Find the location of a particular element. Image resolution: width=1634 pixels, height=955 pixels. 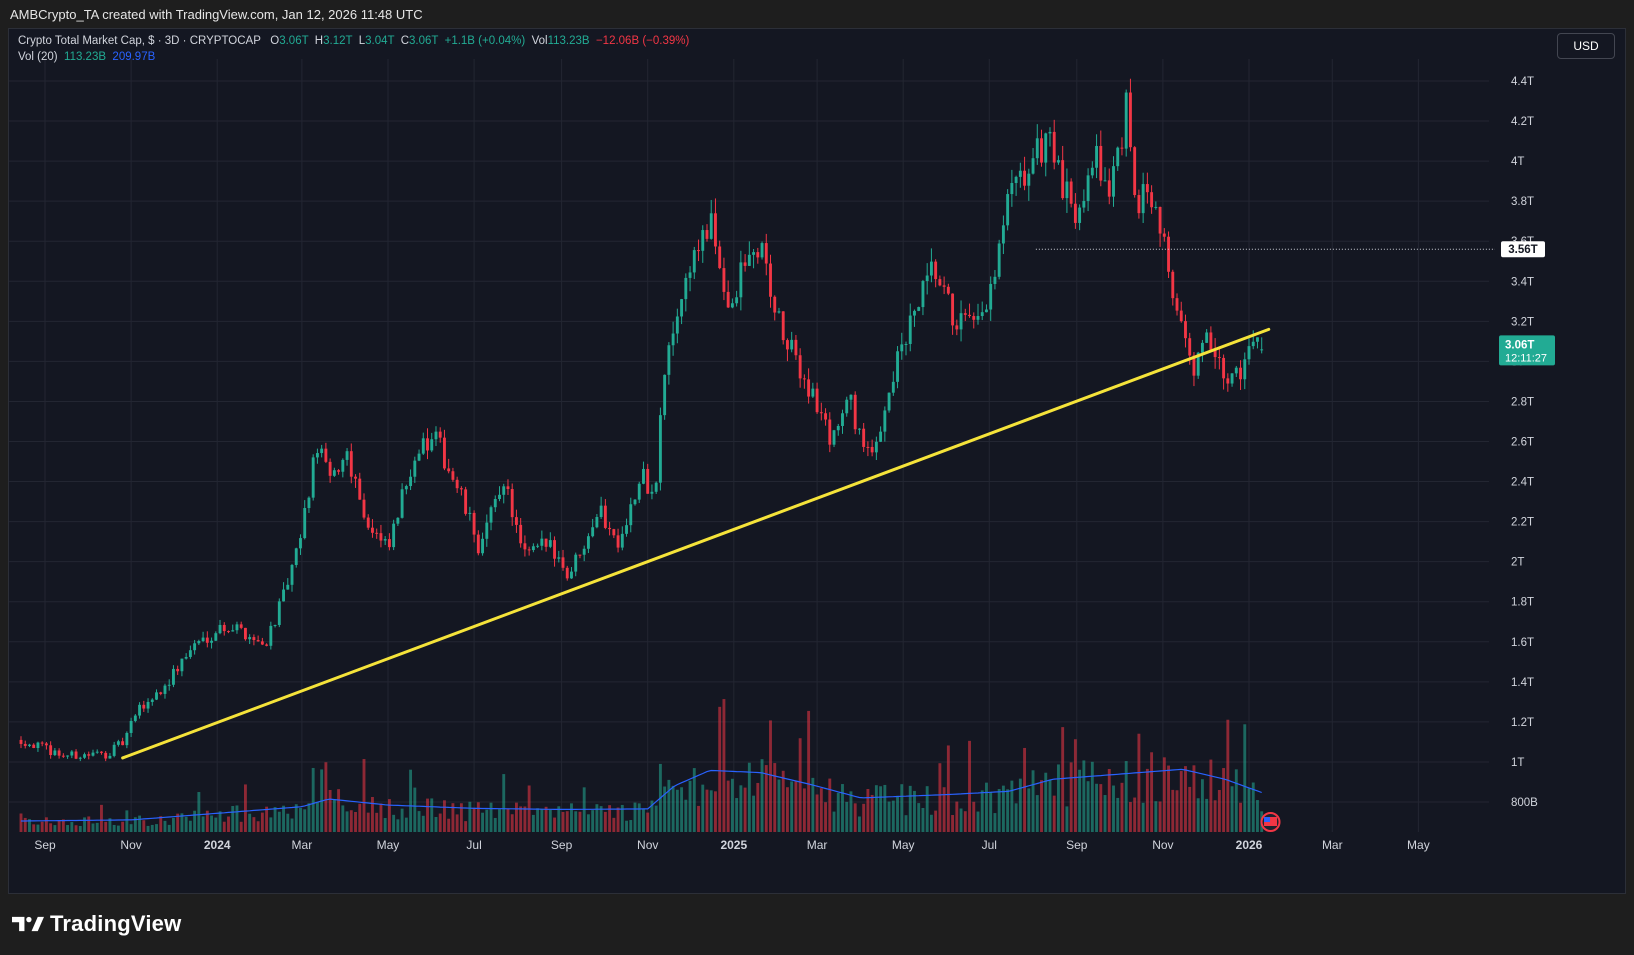

currency-button: USD is located at coordinates (1586, 46).